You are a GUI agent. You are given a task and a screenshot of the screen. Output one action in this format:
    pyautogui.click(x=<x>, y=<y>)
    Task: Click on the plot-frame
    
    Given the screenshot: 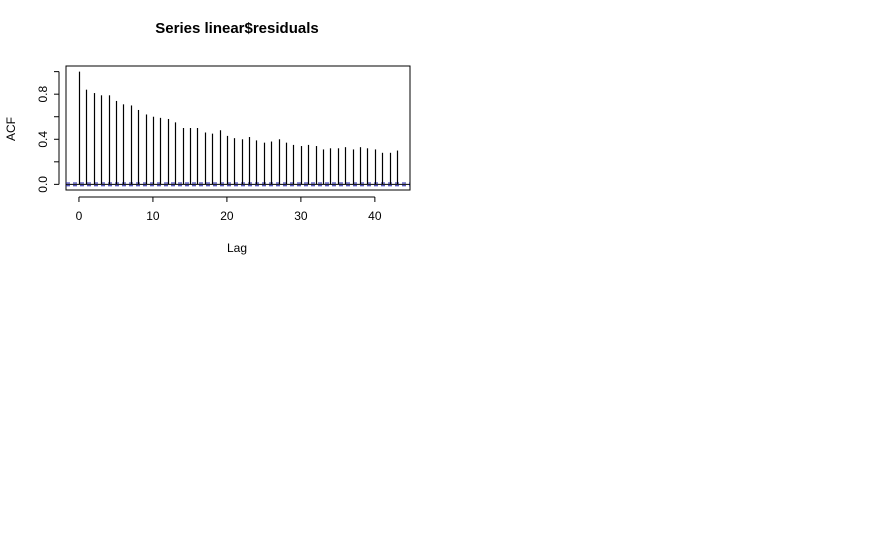 What is the action you would take?
    pyautogui.click(x=238, y=128)
    